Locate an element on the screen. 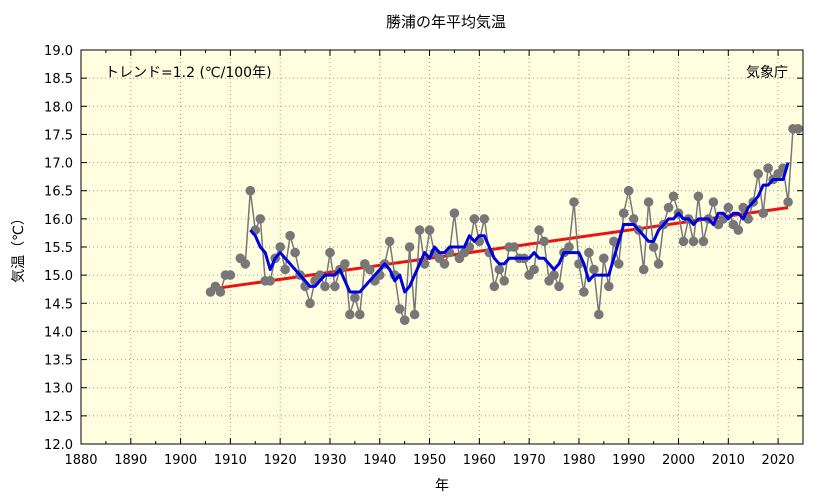 This screenshot has width=833, height=498. x-tick-label: 1970 is located at coordinates (529, 460).